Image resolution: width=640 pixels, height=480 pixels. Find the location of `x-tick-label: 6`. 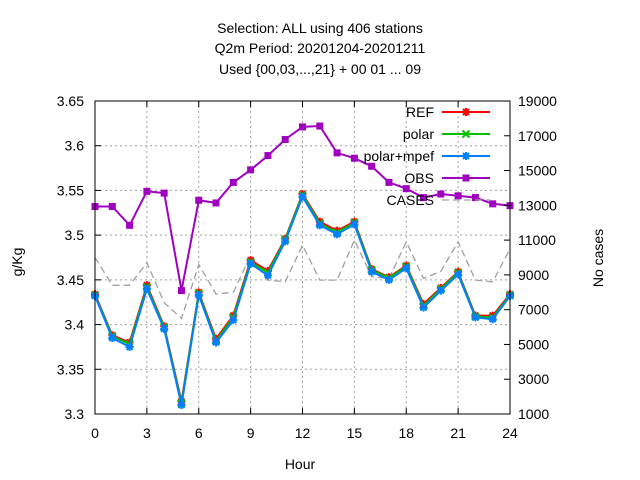

x-tick-label: 6 is located at coordinates (199, 433).